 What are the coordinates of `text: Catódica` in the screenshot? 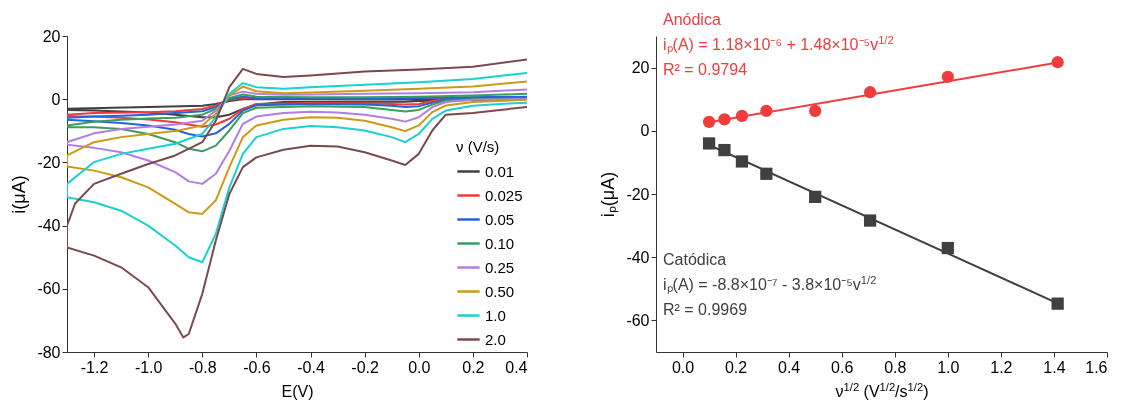 It's located at (695, 259).